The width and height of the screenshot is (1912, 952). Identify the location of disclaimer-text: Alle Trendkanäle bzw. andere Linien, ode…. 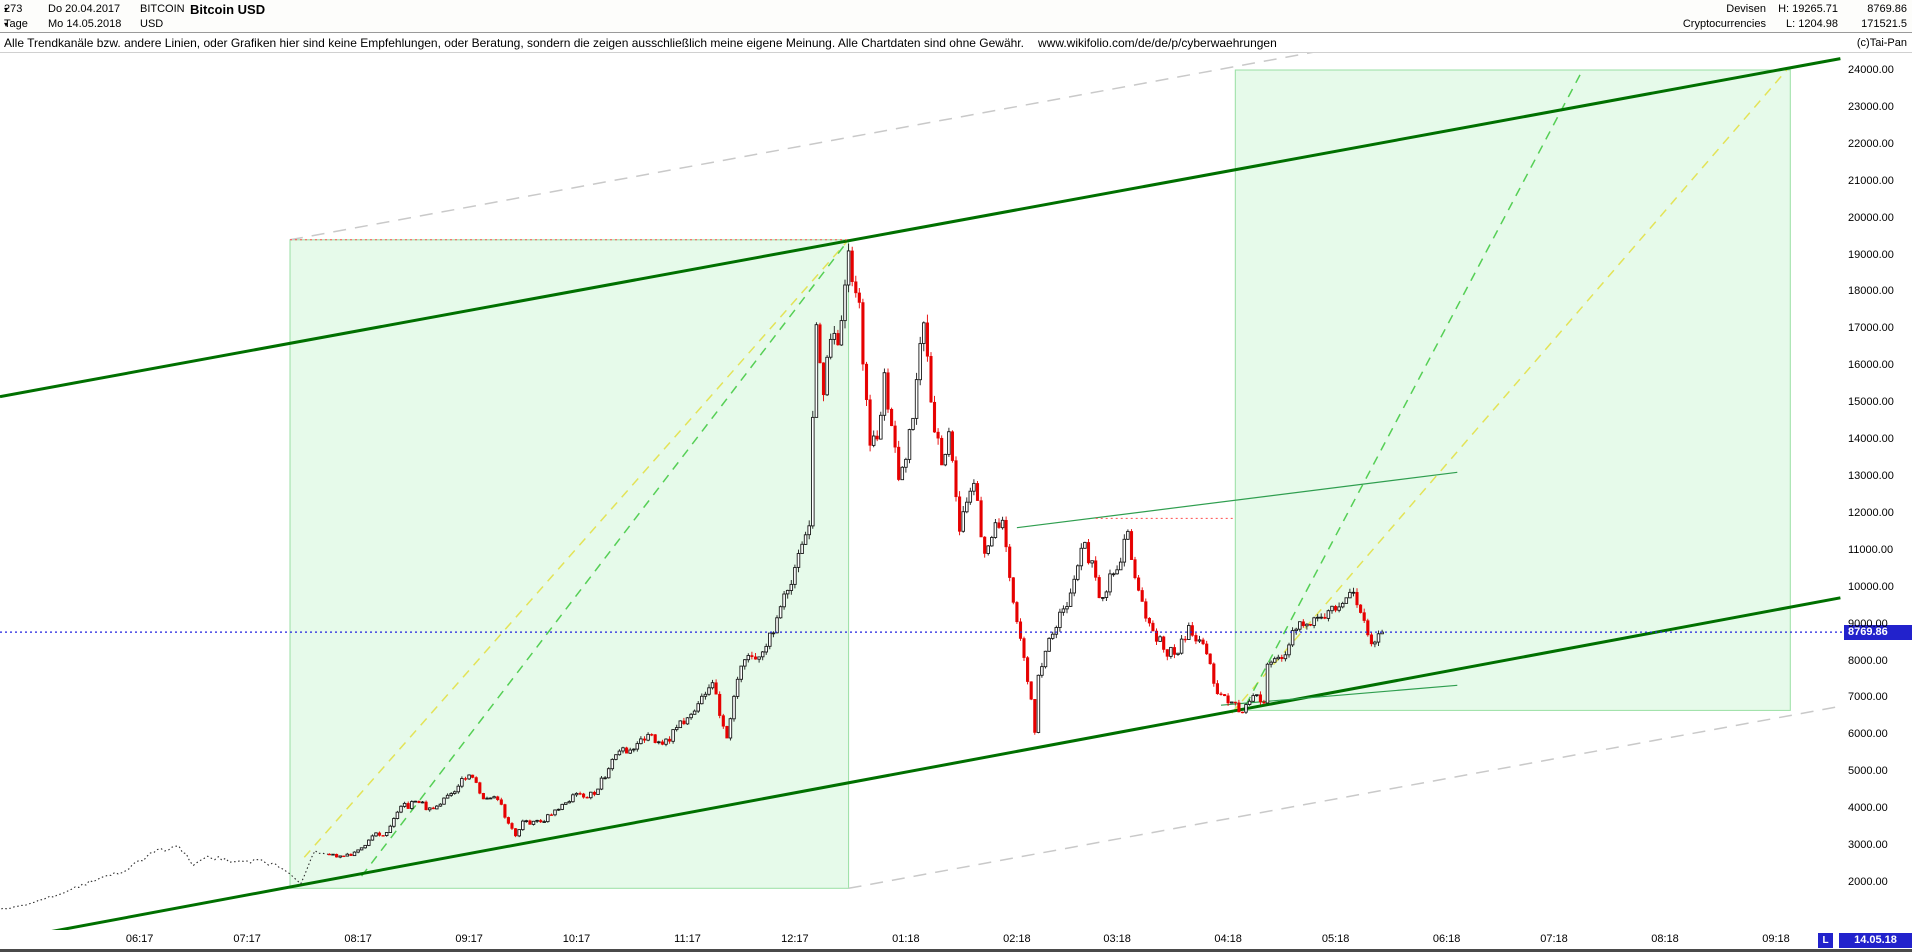
(514, 43).